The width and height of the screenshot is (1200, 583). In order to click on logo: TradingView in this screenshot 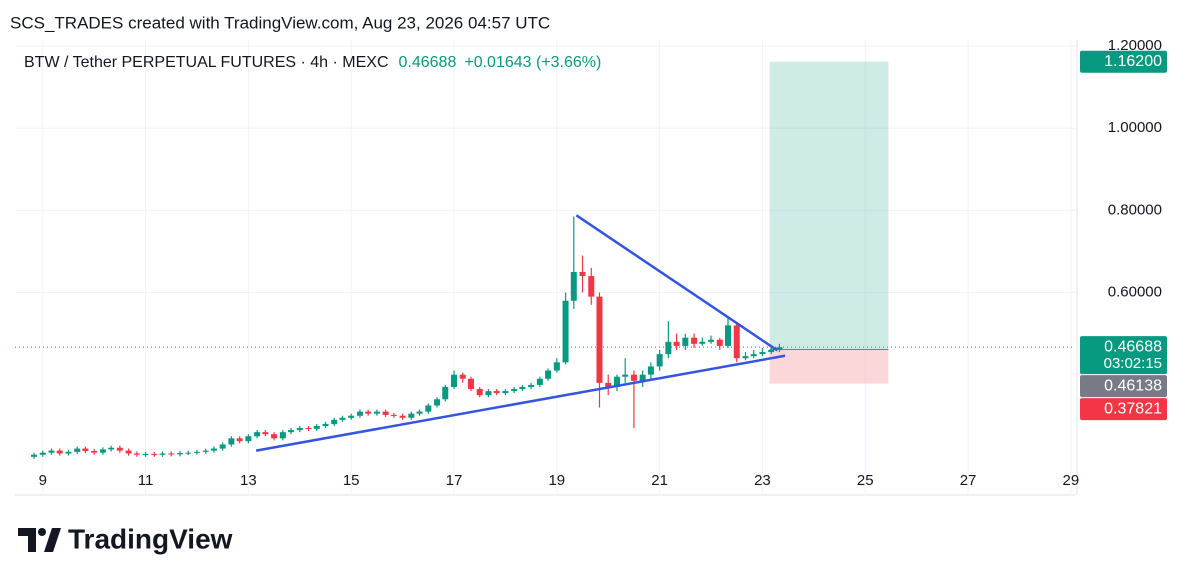, I will do `click(125, 538)`.